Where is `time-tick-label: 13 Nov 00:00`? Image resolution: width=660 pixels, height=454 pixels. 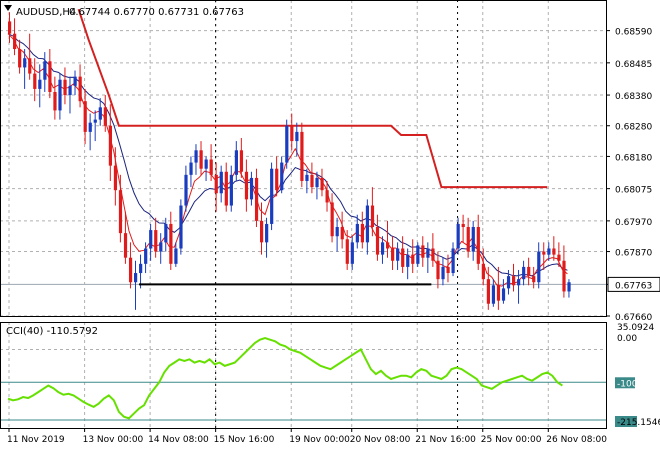 time-tick-label: 13 Nov 00:00 is located at coordinates (113, 440).